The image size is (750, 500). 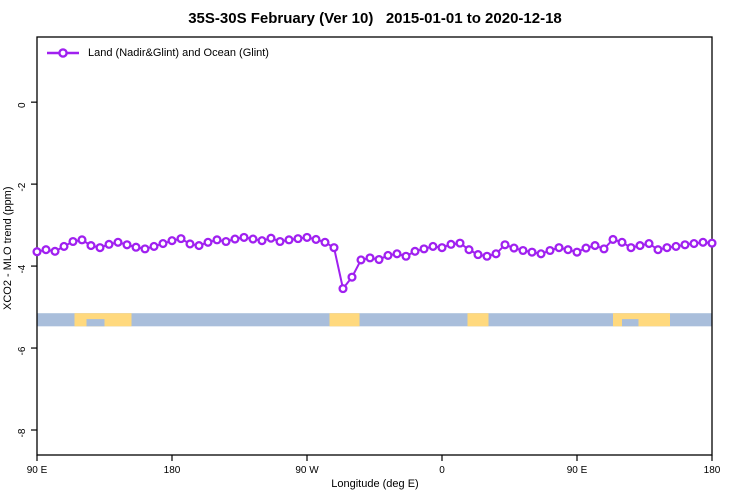 What do you see at coordinates (374, 320) in the screenshot?
I see `ocean-band` at bounding box center [374, 320].